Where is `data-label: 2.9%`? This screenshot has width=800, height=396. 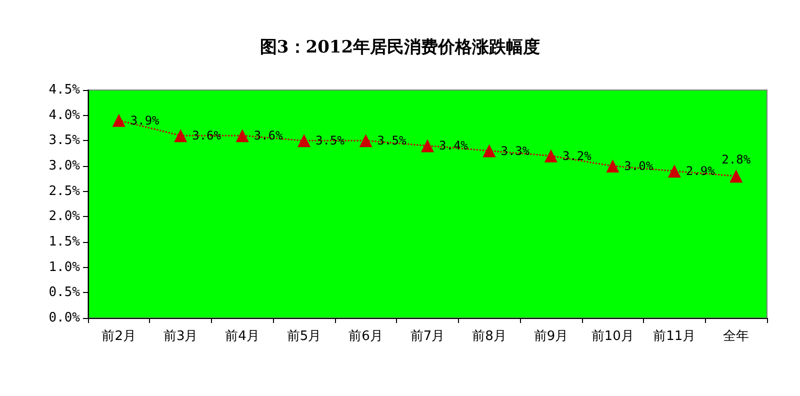
data-label: 2.9% is located at coordinates (701, 171).